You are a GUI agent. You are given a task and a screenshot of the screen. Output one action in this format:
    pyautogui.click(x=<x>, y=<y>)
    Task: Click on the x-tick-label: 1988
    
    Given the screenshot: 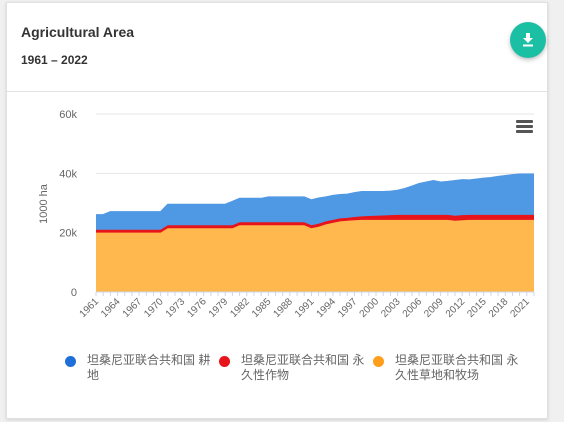 What is the action you would take?
    pyautogui.click(x=283, y=308)
    